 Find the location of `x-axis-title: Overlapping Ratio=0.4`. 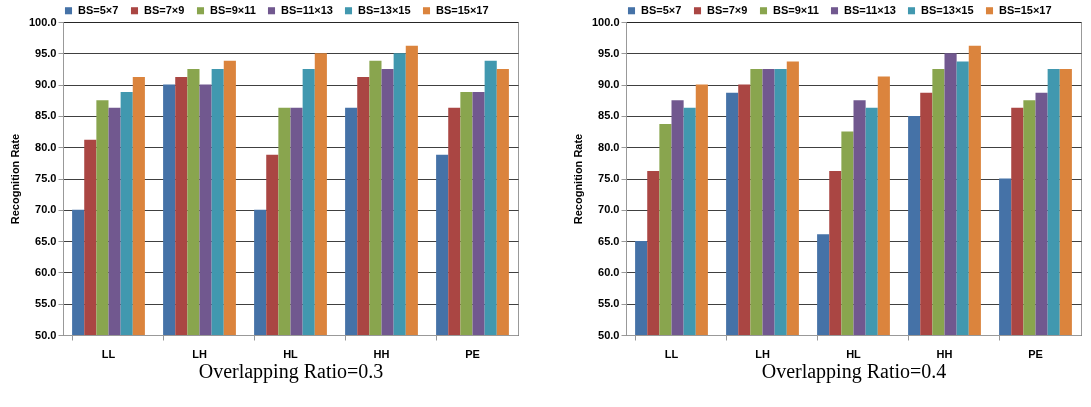

x-axis-title: Overlapping Ratio=0.4 is located at coordinates (854, 371).